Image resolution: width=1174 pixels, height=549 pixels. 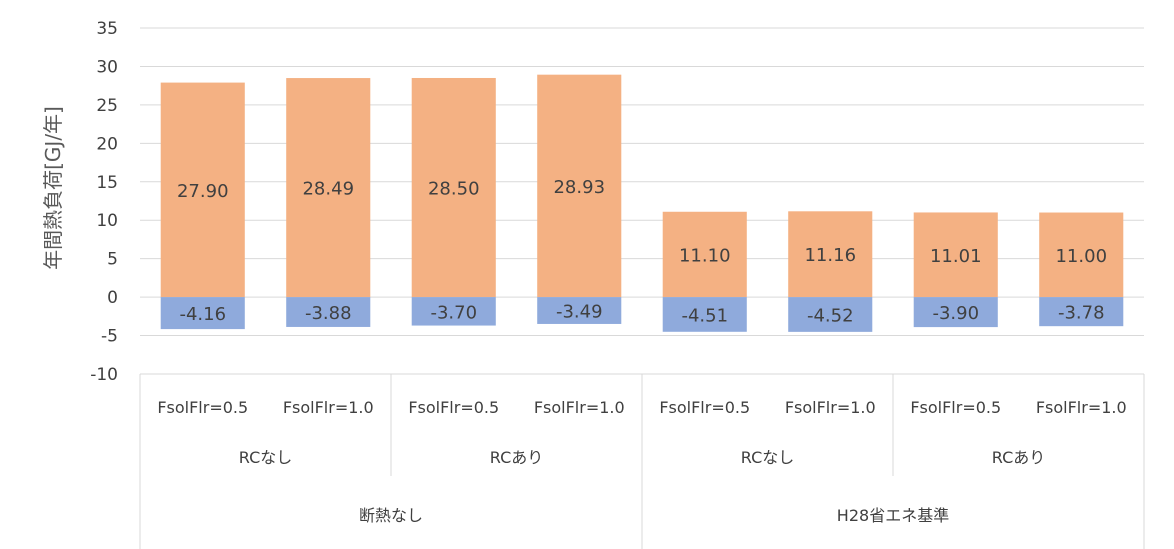 I want to click on data-label: -4.51, so click(x=704, y=315).